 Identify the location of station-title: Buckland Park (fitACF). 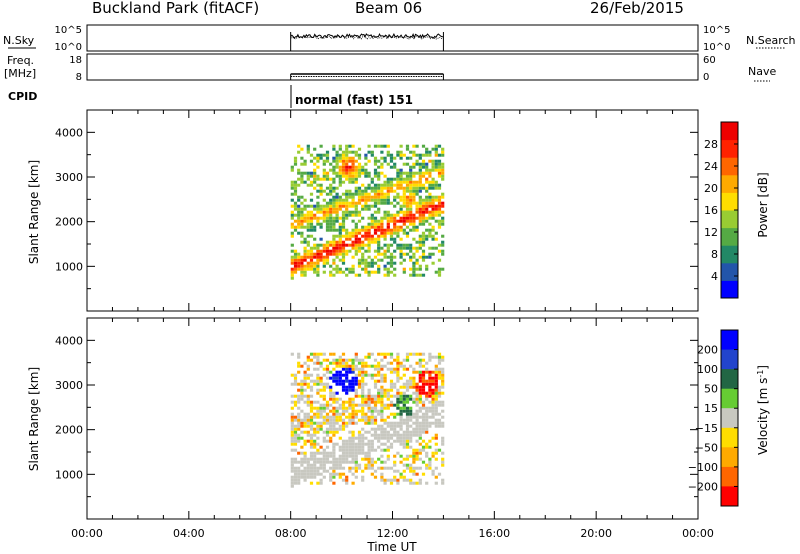
(175, 8).